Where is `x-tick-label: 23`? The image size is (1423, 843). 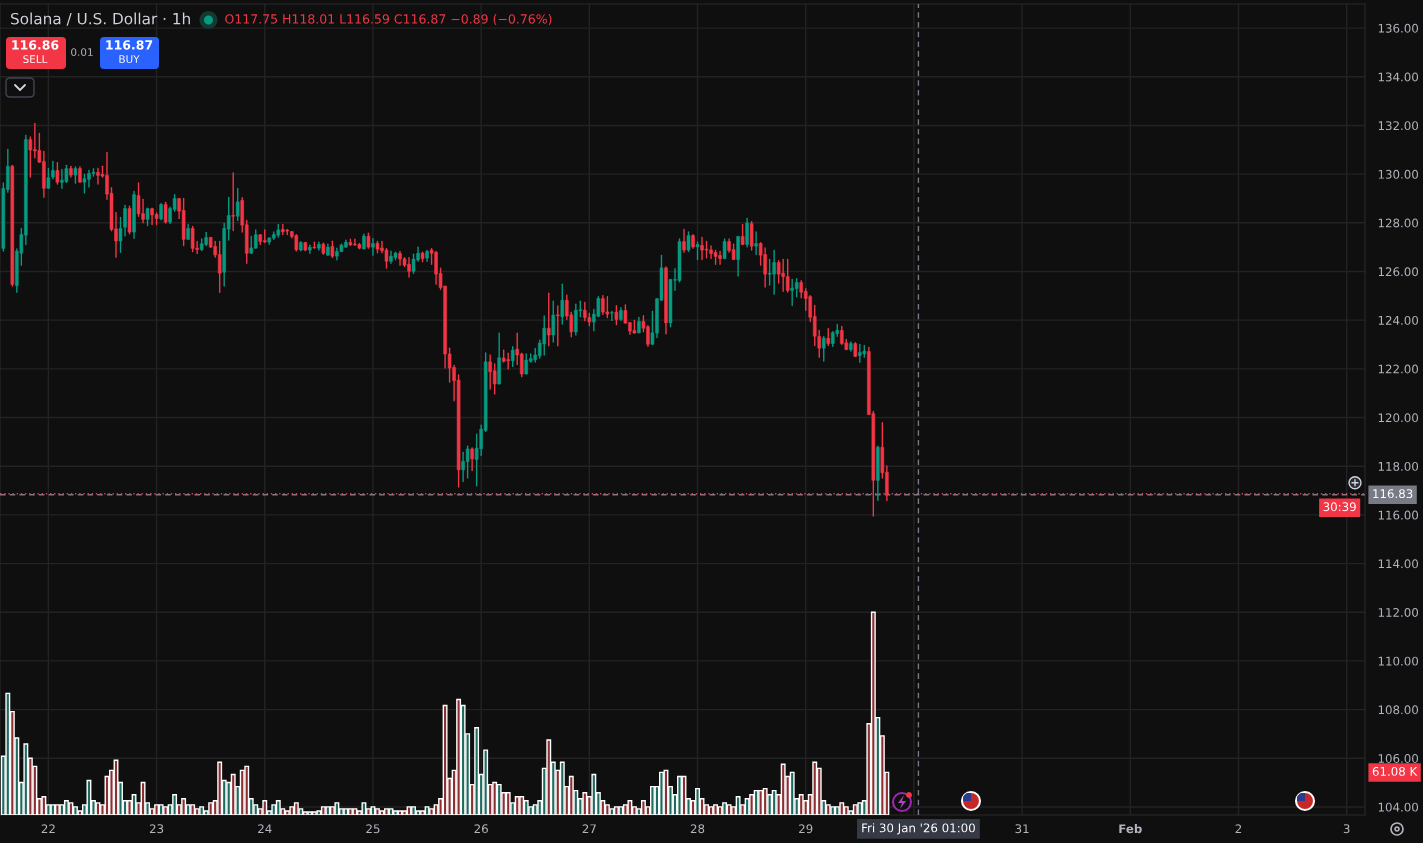
x-tick-label: 23 is located at coordinates (156, 829).